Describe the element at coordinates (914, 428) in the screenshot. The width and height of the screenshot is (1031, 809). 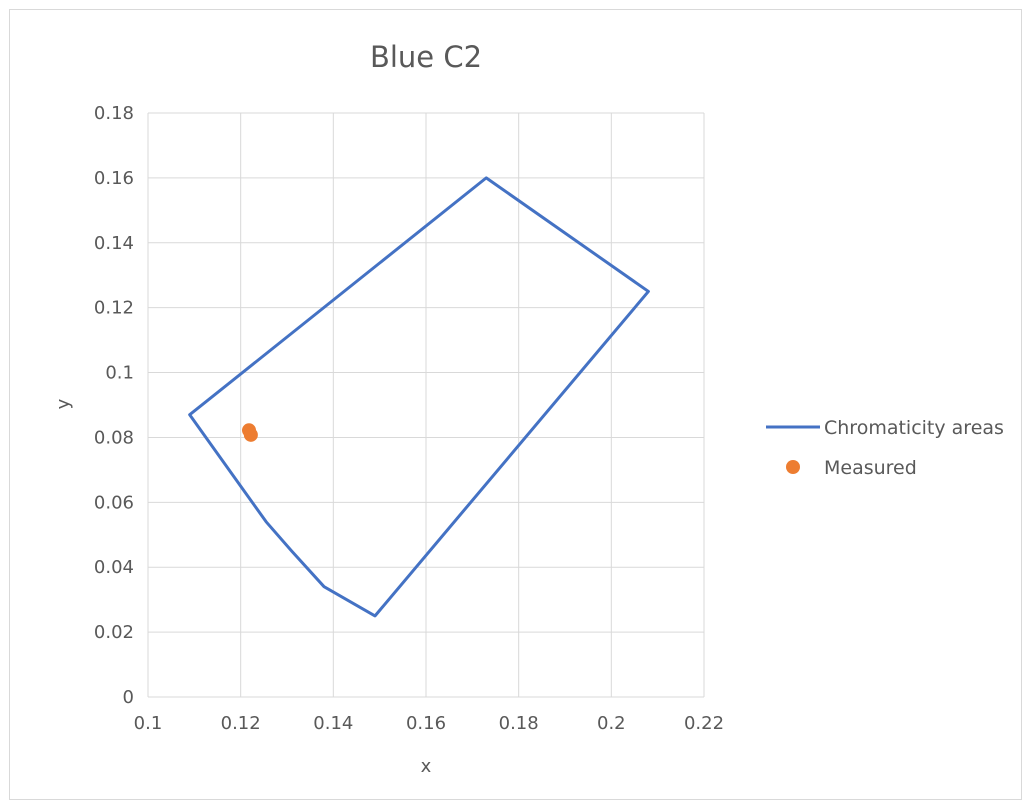
I see `legend-label: Chromaticity areas` at that location.